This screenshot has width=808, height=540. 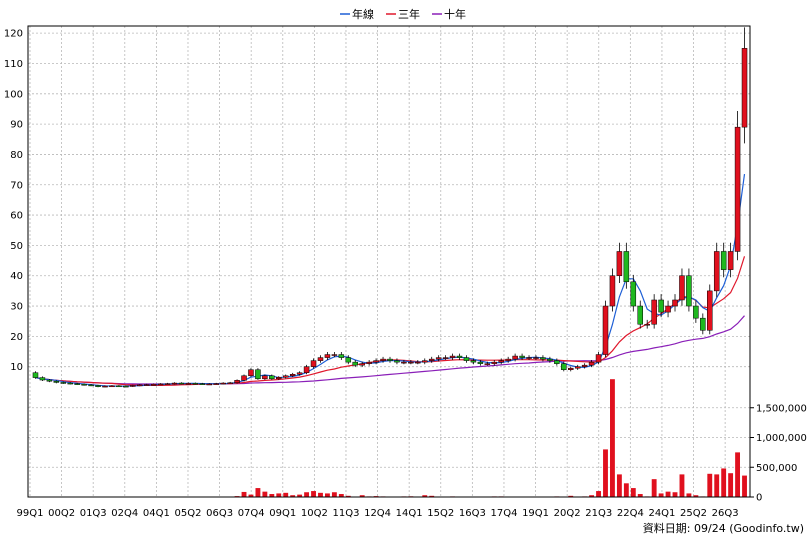 I want to click on x-tick-label: 99Q1, so click(x=30, y=513).